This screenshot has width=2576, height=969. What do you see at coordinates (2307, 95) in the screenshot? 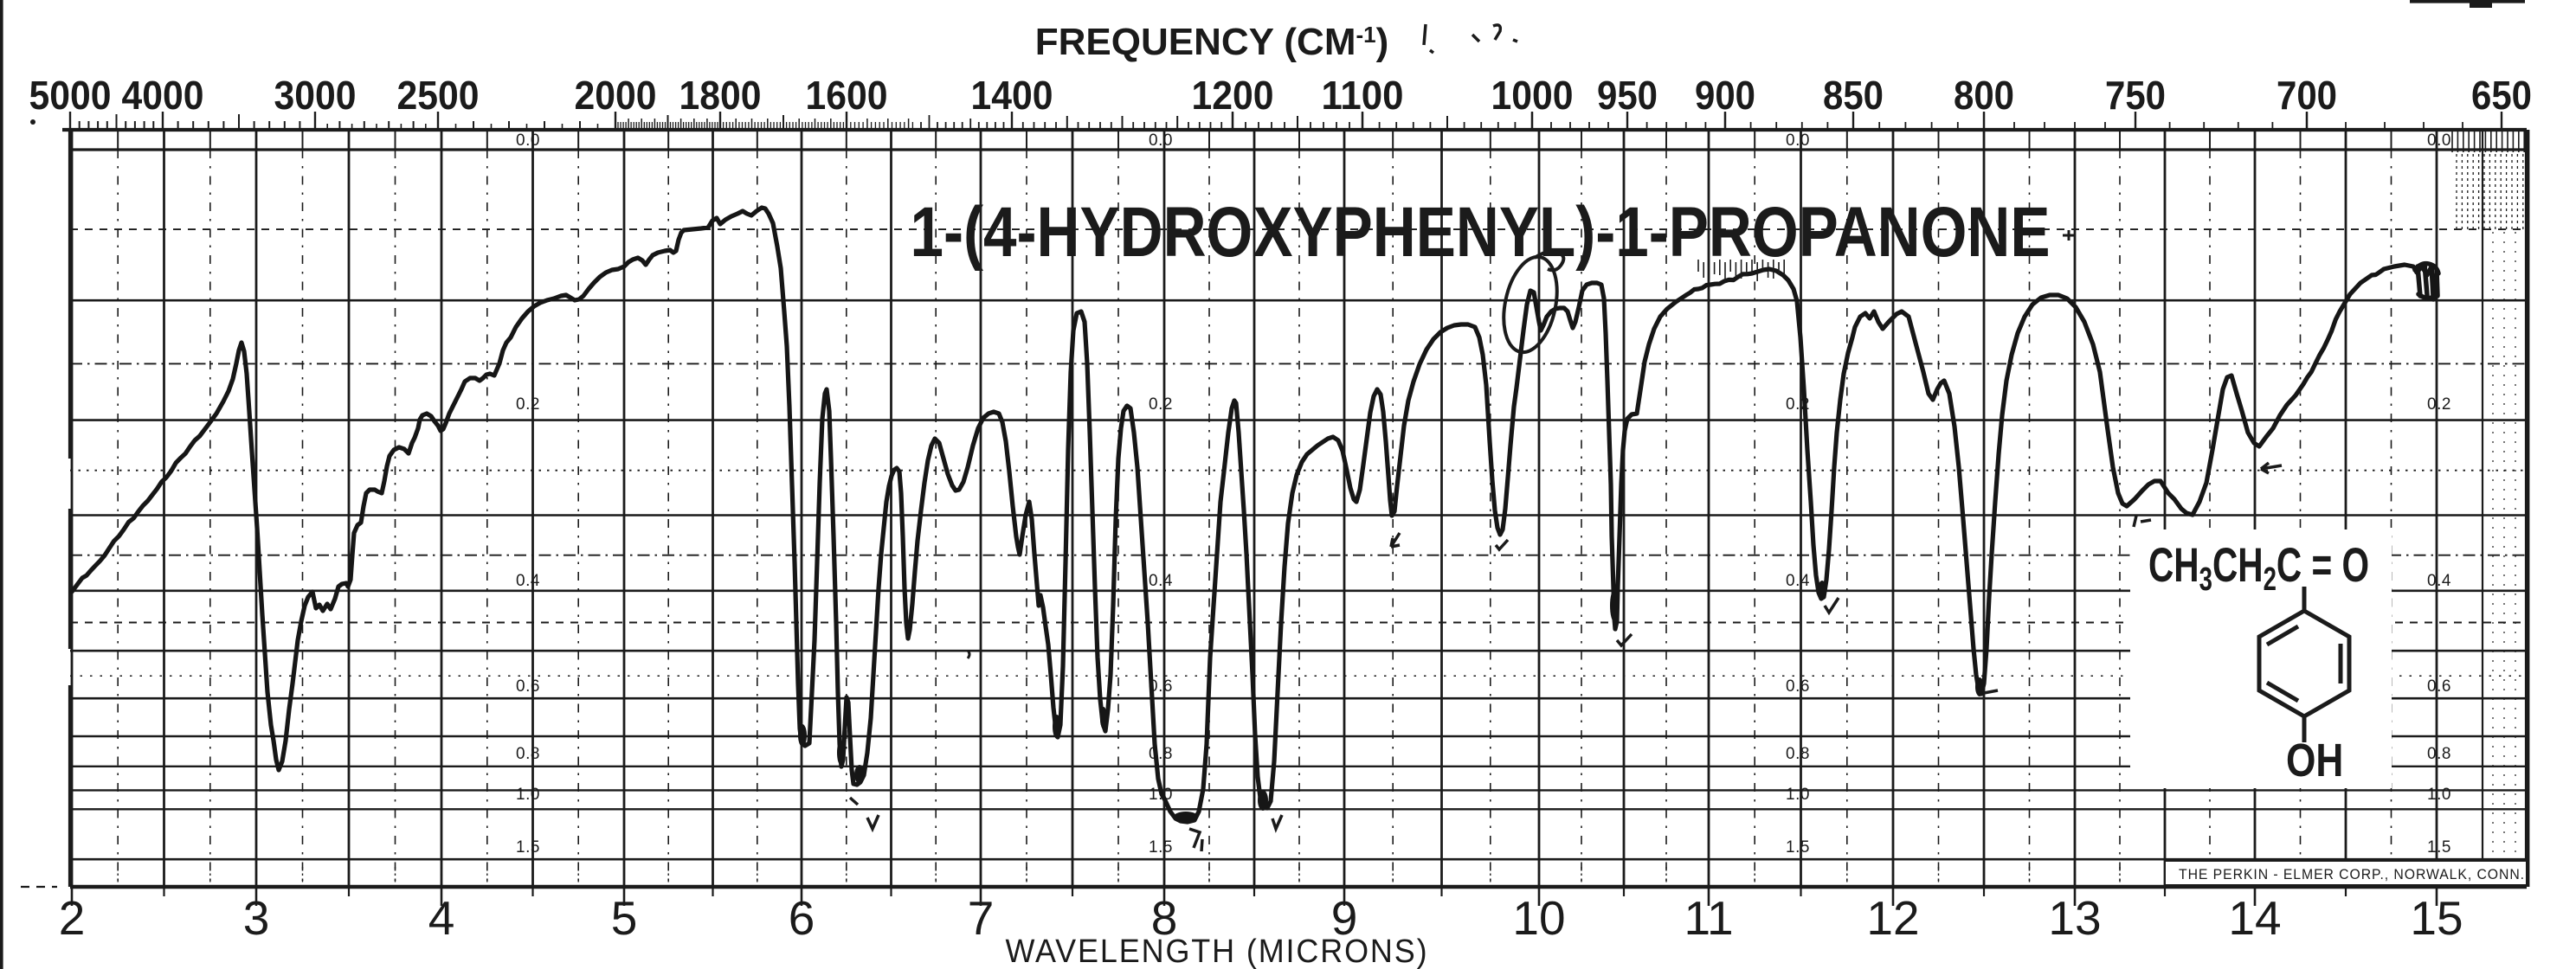
I see `svg-text: 700` at bounding box center [2307, 95].